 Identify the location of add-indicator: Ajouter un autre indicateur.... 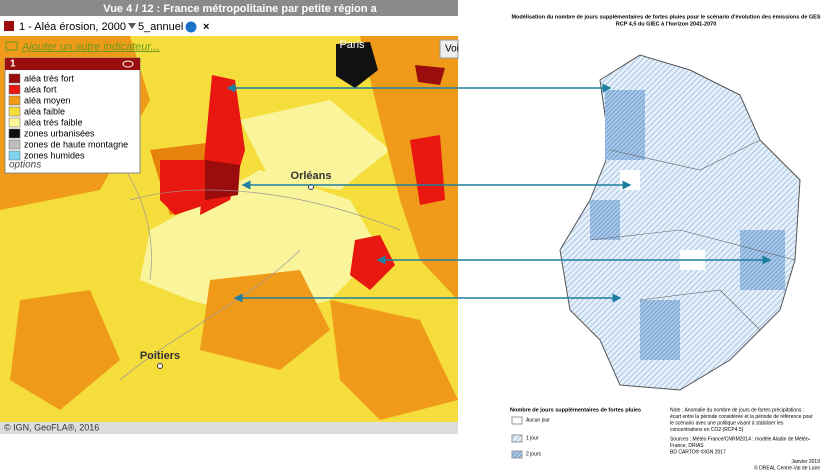
(90, 47).